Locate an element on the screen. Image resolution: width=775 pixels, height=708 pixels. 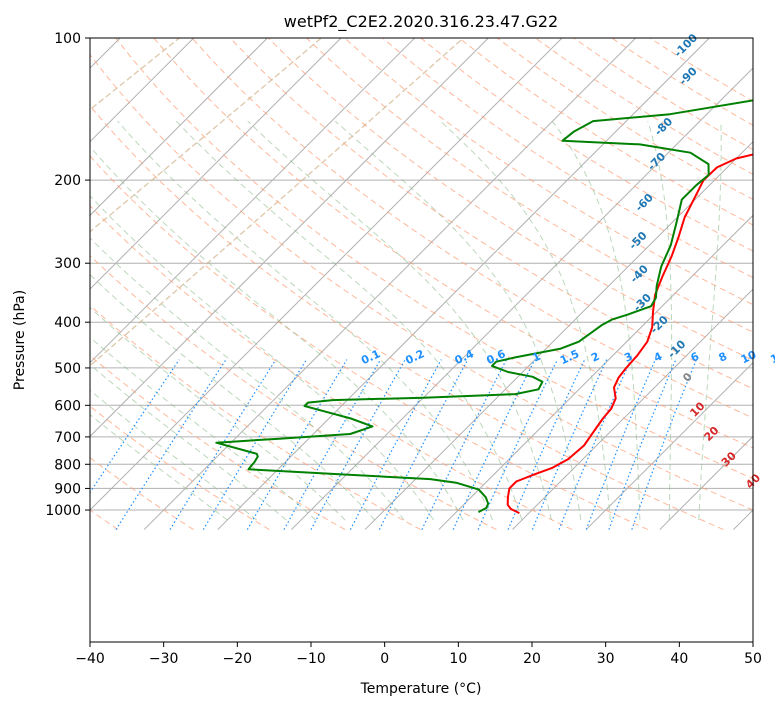
y-tick-label: 200 is located at coordinates (67, 181).